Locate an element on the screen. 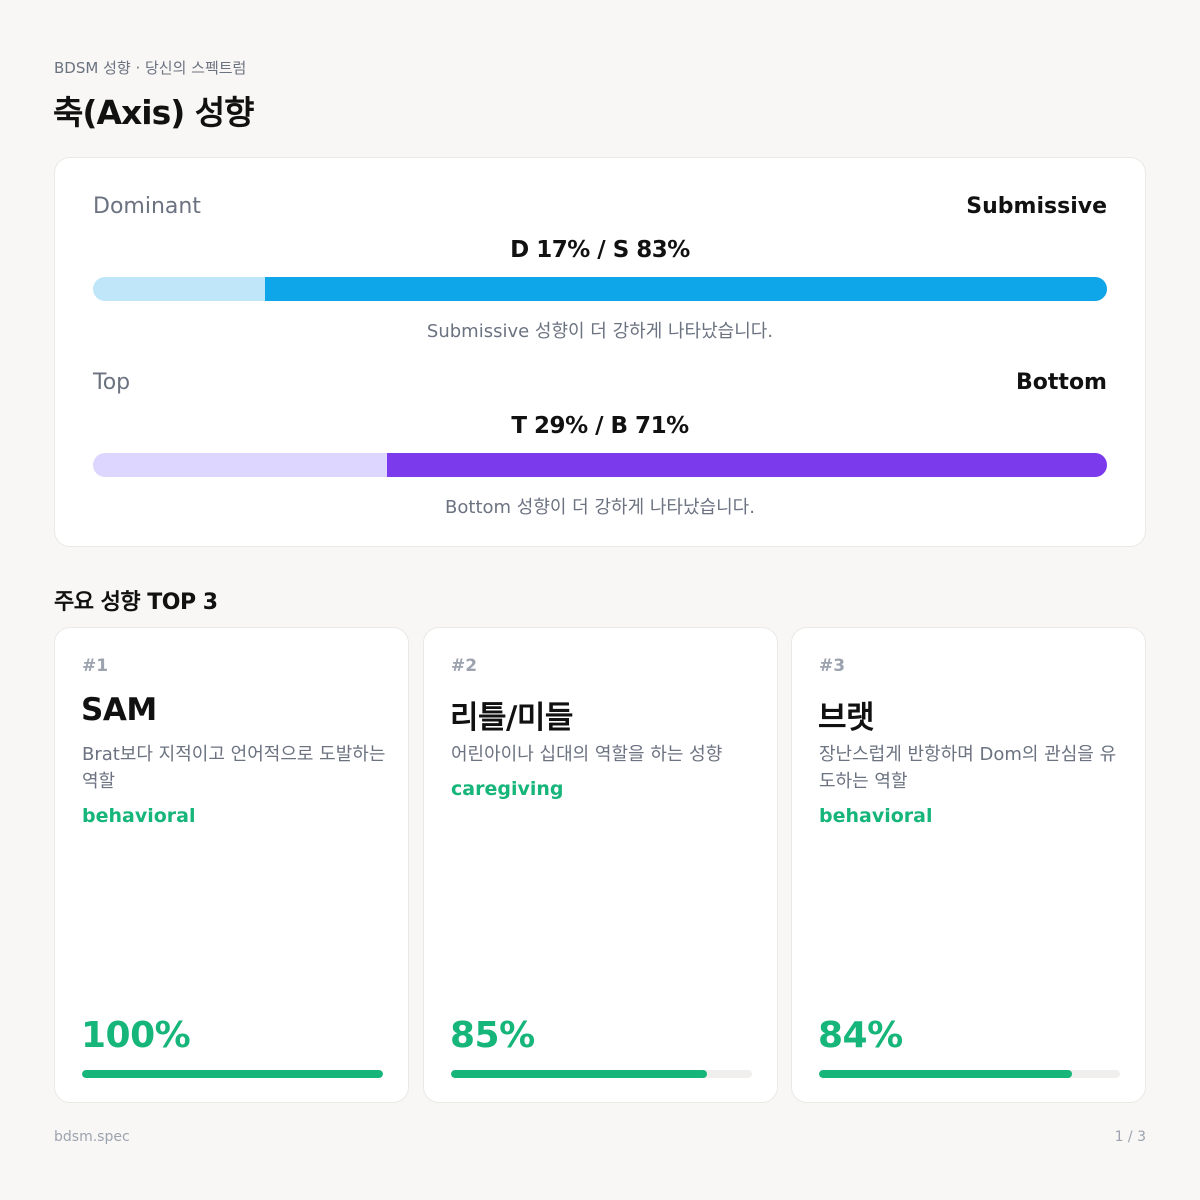 This screenshot has height=1200, width=1200. trait-description: 어린아이나 십대의 역할을 하는 성향 is located at coordinates (587, 754).